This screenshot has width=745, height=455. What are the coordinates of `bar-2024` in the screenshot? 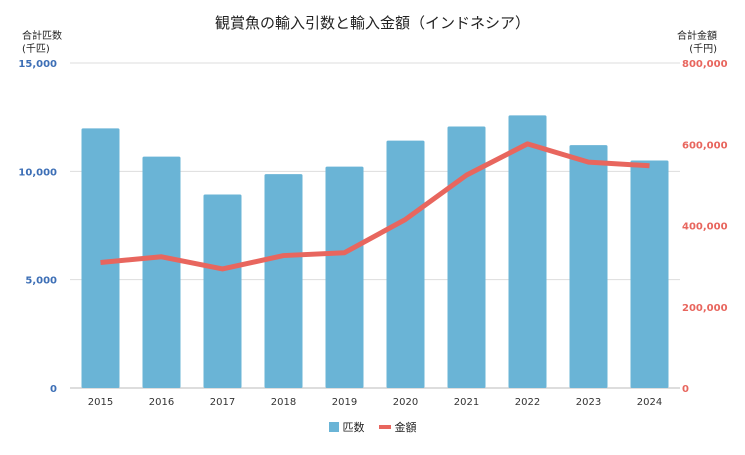 It's located at (649, 274).